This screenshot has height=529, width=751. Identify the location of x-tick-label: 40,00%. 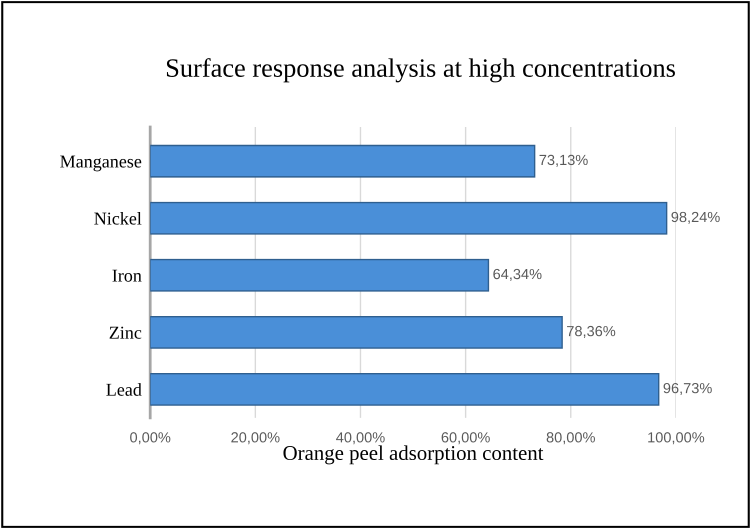
(360, 438).